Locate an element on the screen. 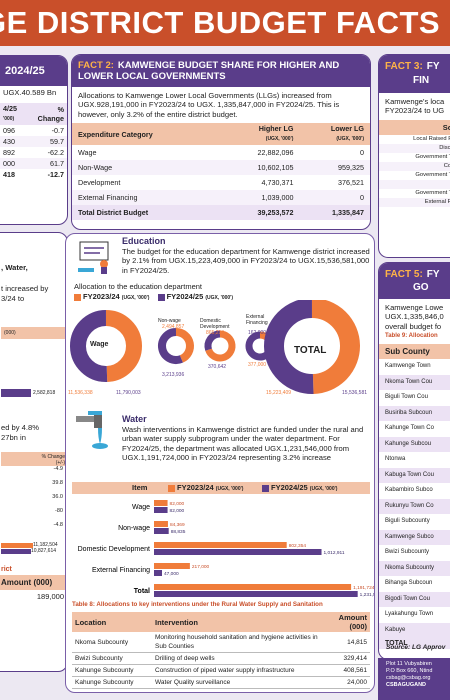  left-row: 096 -0.7 is located at coordinates (33, 131).